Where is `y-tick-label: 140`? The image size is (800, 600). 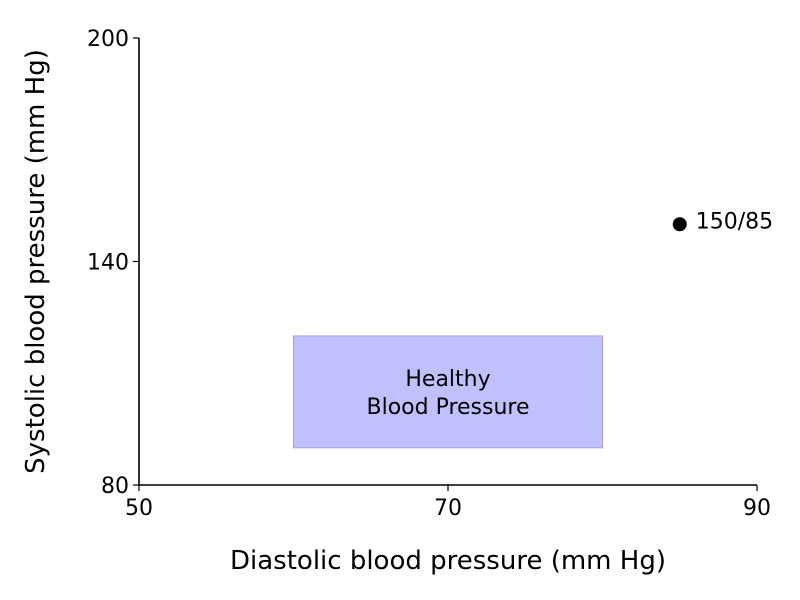
y-tick-label: 140 is located at coordinates (108, 263).